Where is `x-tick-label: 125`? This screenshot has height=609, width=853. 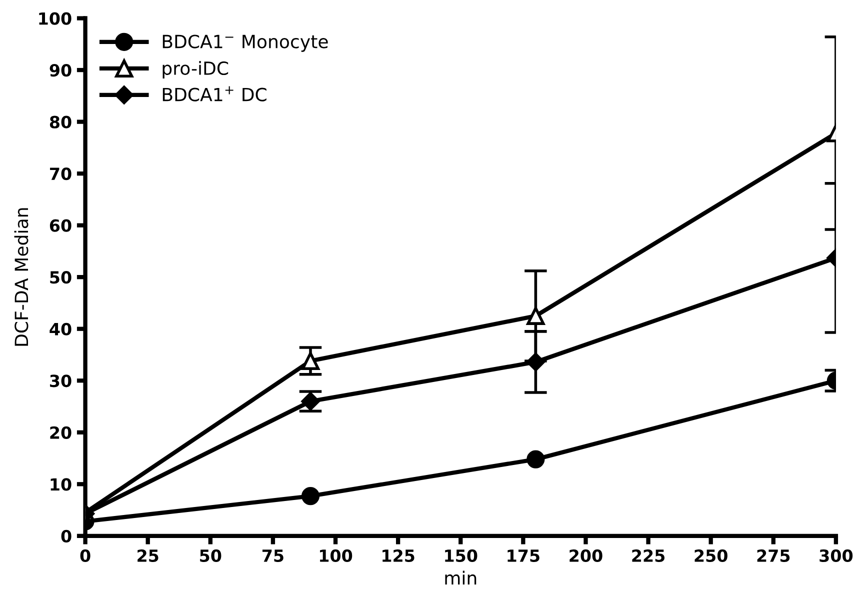 x-tick-label: 125 is located at coordinates (398, 555).